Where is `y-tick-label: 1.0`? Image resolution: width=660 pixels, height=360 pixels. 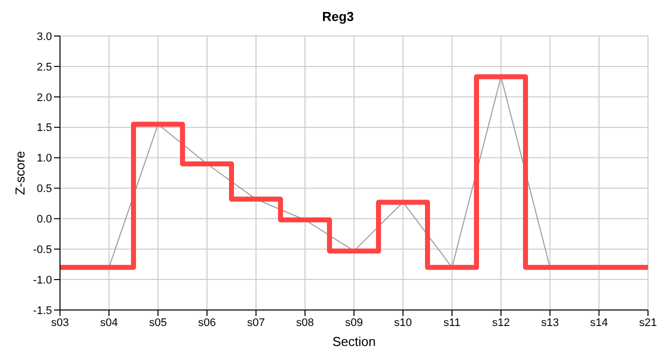 y-tick-label: 1.0 is located at coordinates (44, 158).